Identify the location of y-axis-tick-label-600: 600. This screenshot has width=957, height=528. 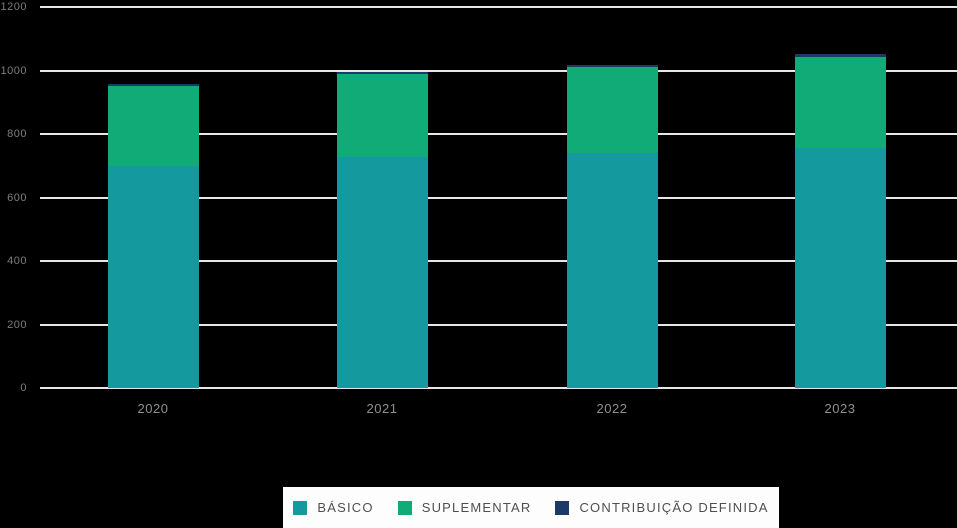
(17, 197).